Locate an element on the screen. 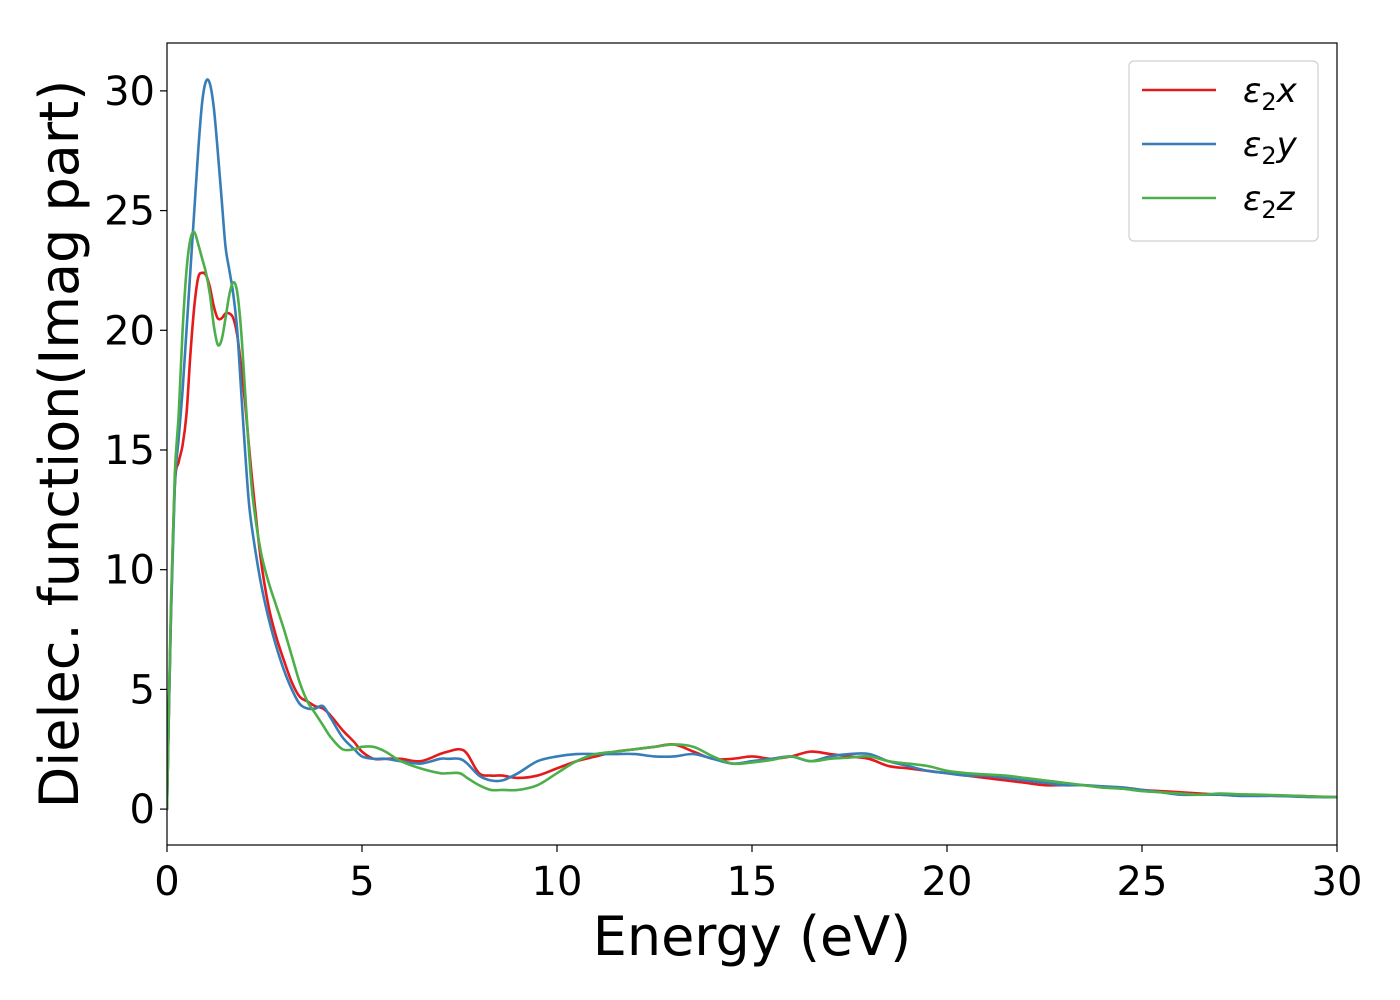 Image resolution: width=1400 pixels, height=1000 pixels. y-tick-label: 0 is located at coordinates (142, 810).